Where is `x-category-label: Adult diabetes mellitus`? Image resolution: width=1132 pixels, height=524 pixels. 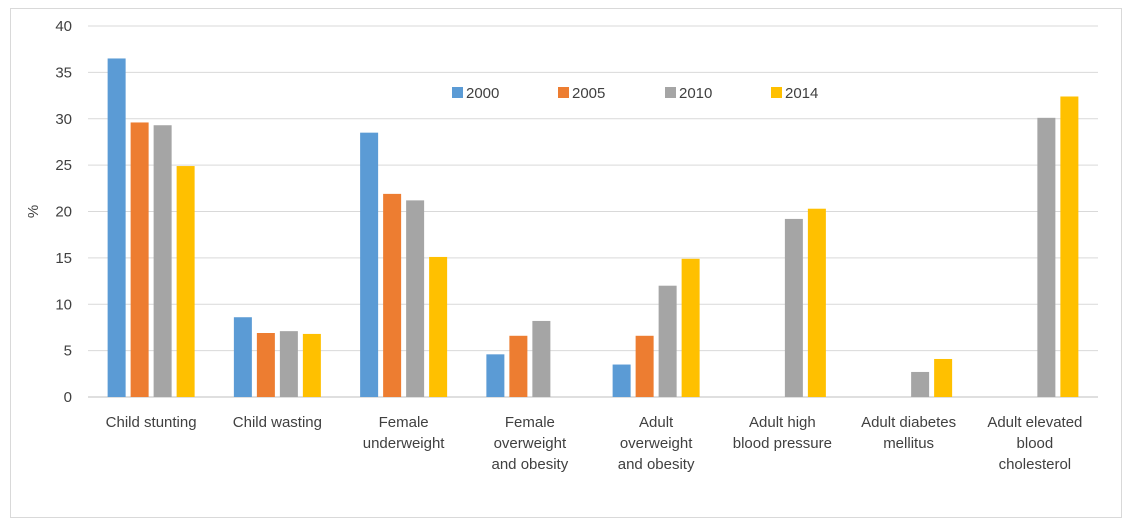
x-category-label: Adult diabetes mellitus is located at coordinates (908, 433).